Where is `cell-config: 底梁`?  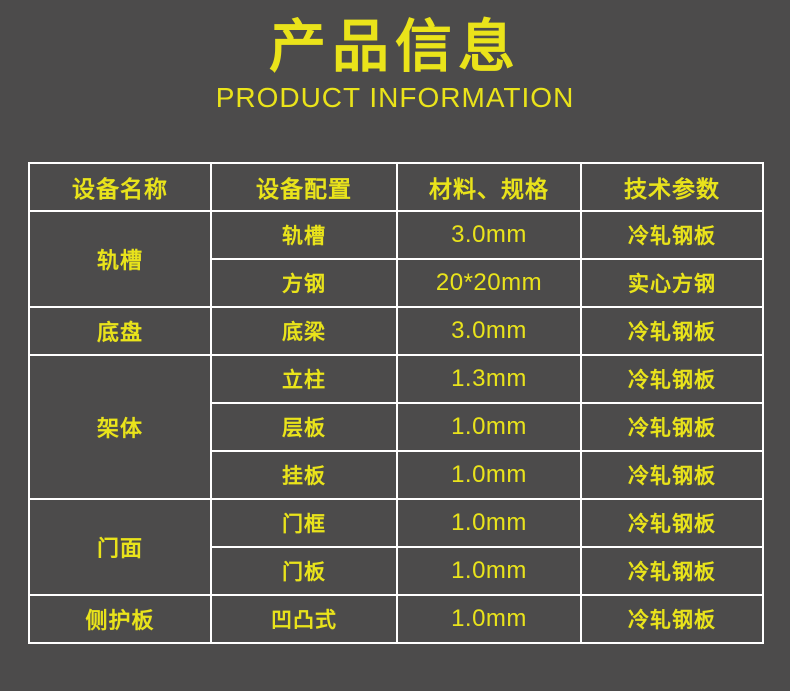
cell-config: 底梁 is located at coordinates (304, 331).